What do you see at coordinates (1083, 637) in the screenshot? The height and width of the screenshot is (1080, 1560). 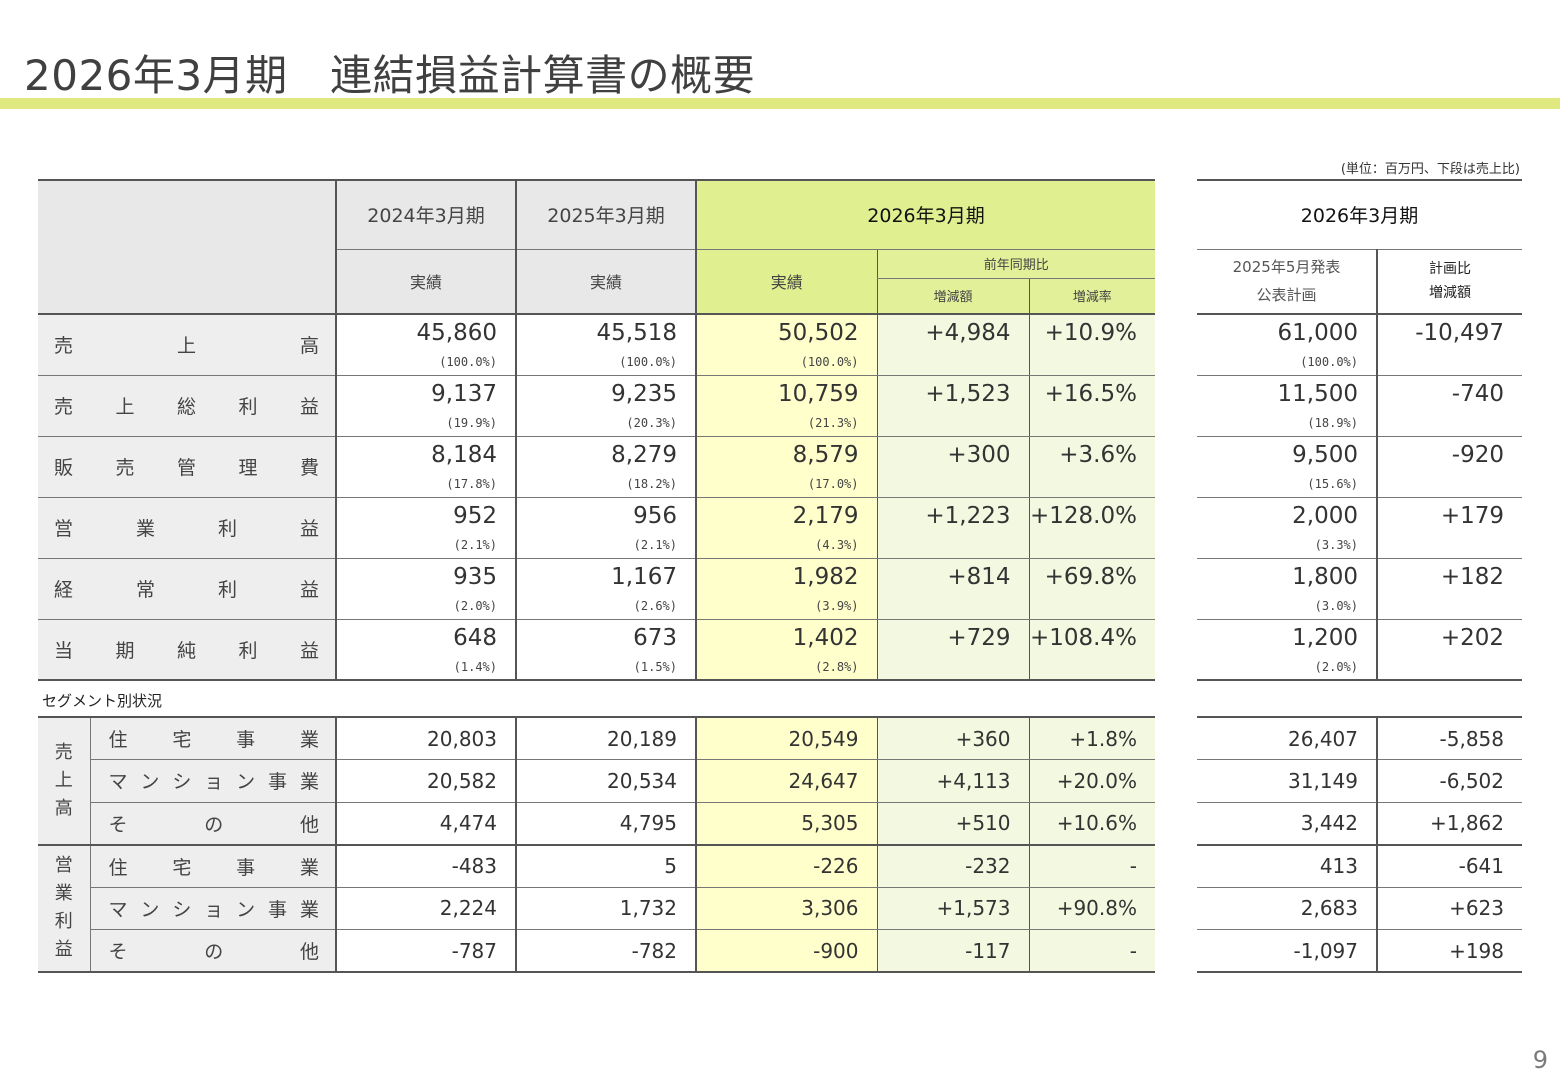 I see `pl-rate-value: +108.4%` at bounding box center [1083, 637].